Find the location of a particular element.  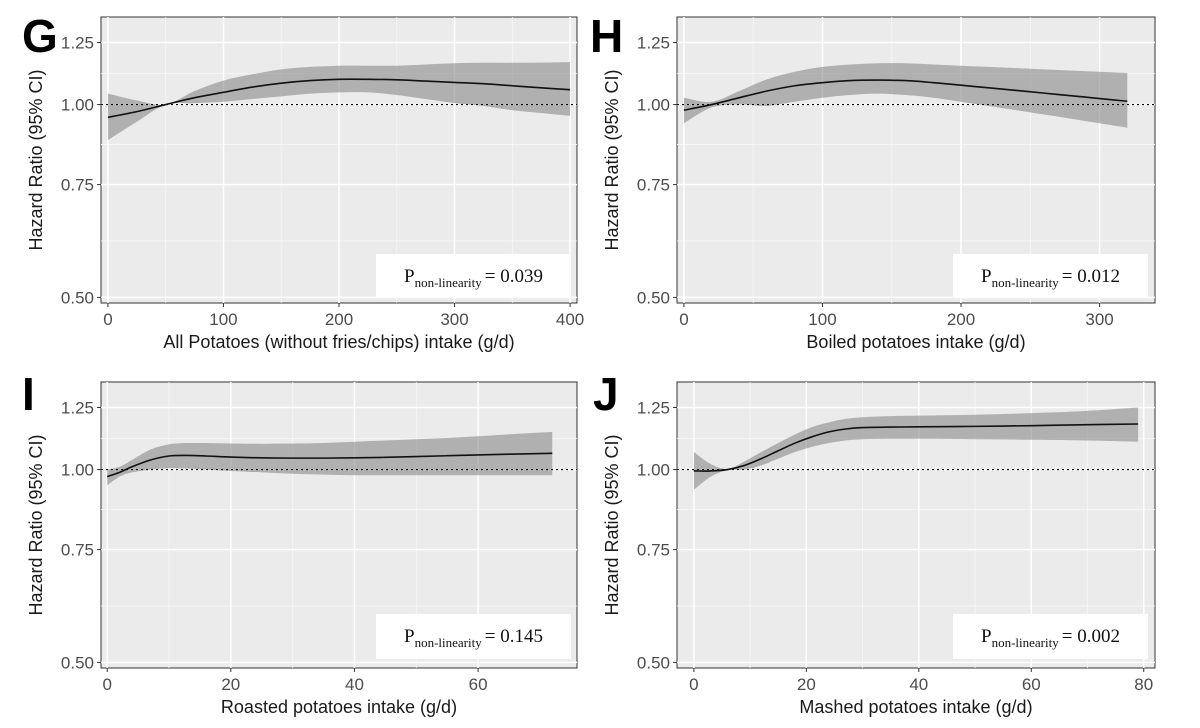

panel-j-y-tick-label: 1.00 is located at coordinates (653, 470).